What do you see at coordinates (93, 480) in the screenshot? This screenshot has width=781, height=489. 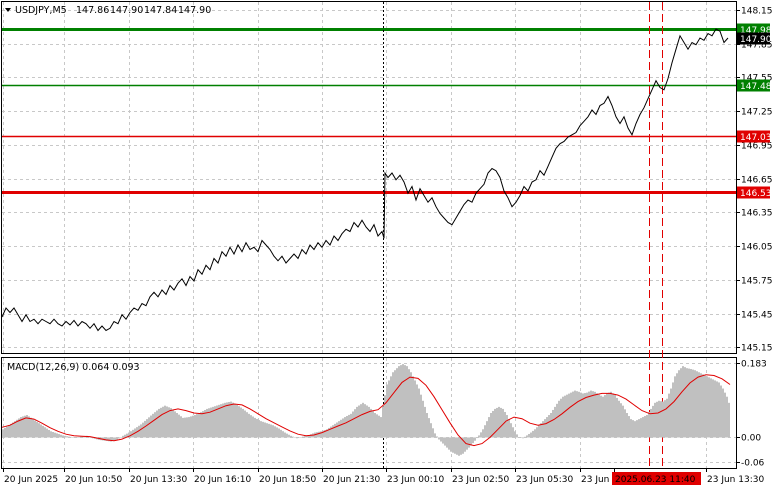 I see `x-tick-label: 20 Jun 10:50` at bounding box center [93, 480].